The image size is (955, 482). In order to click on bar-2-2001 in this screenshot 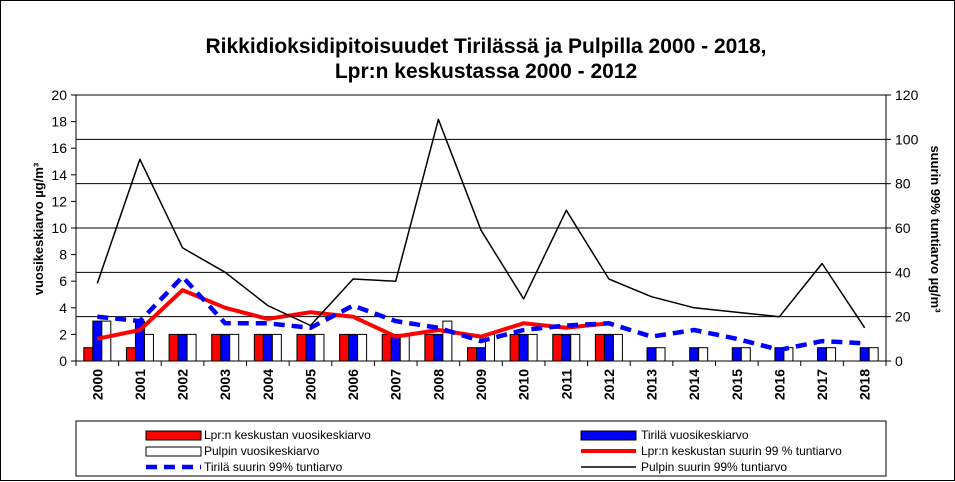, I will do `click(148, 347)`.